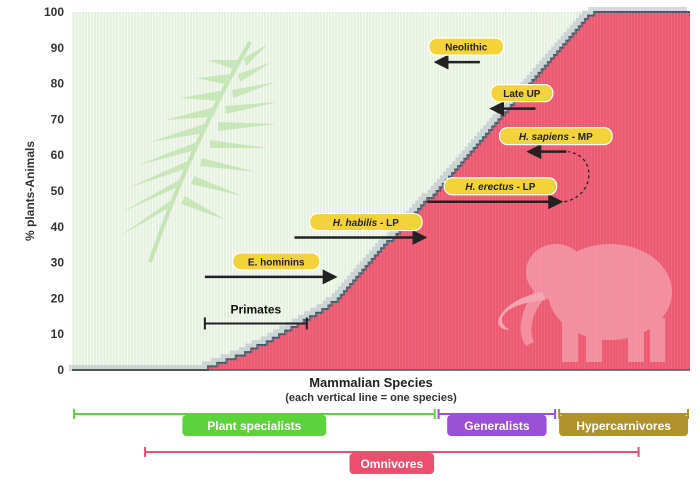  I want to click on y-tick-label: 50, so click(58, 191).